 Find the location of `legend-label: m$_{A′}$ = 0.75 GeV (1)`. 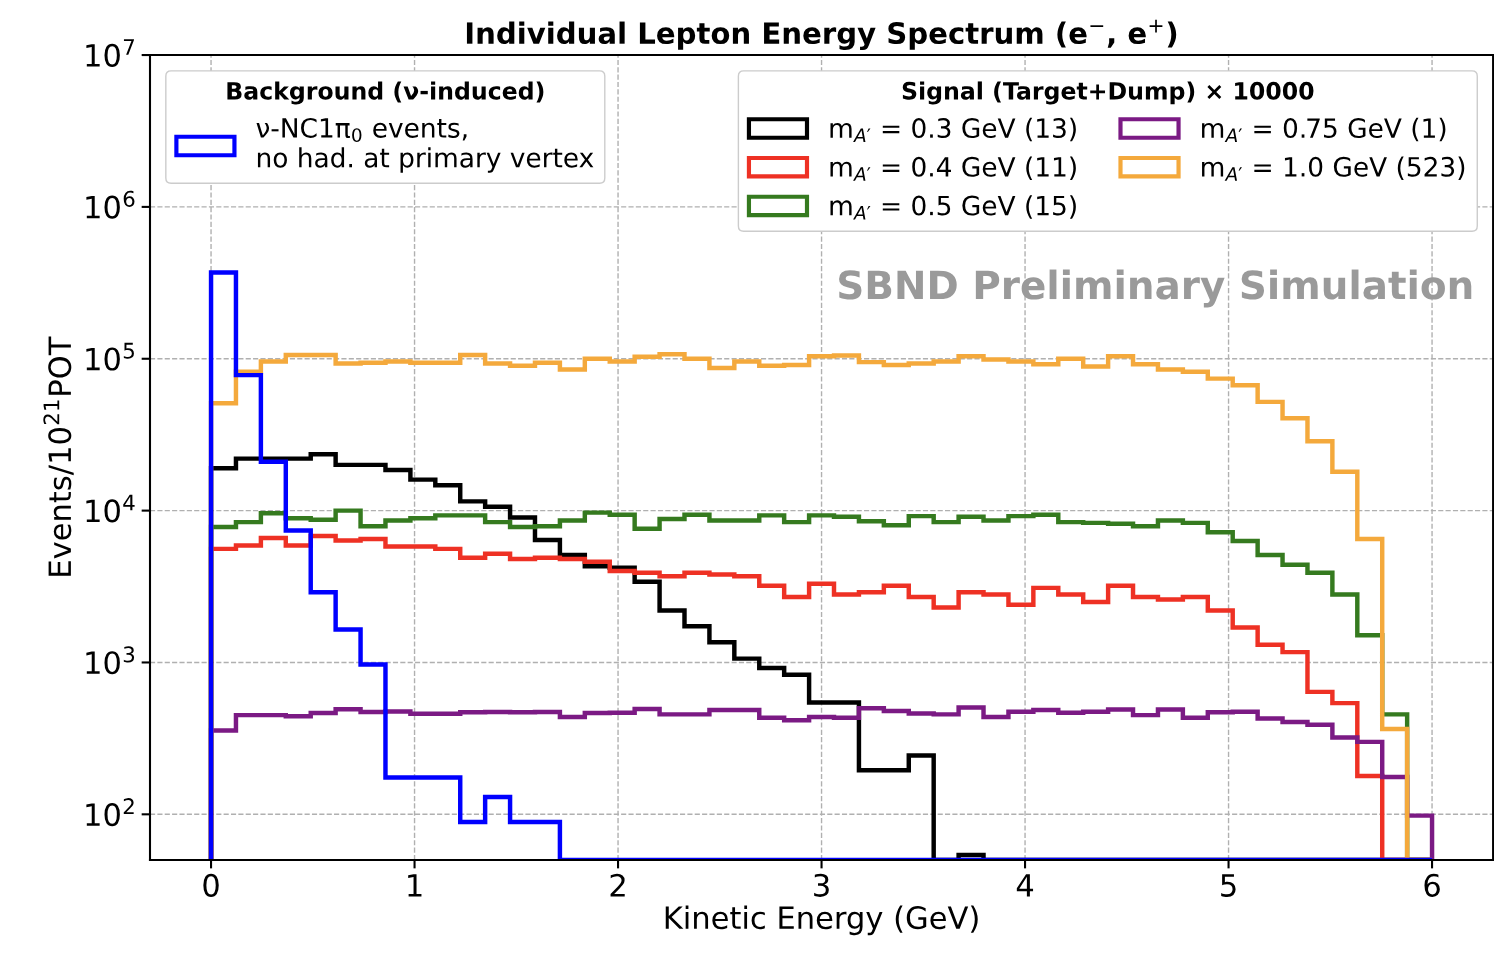

legend-label: m$_{A′}$ = 0.75 GeV (1) is located at coordinates (1324, 130).